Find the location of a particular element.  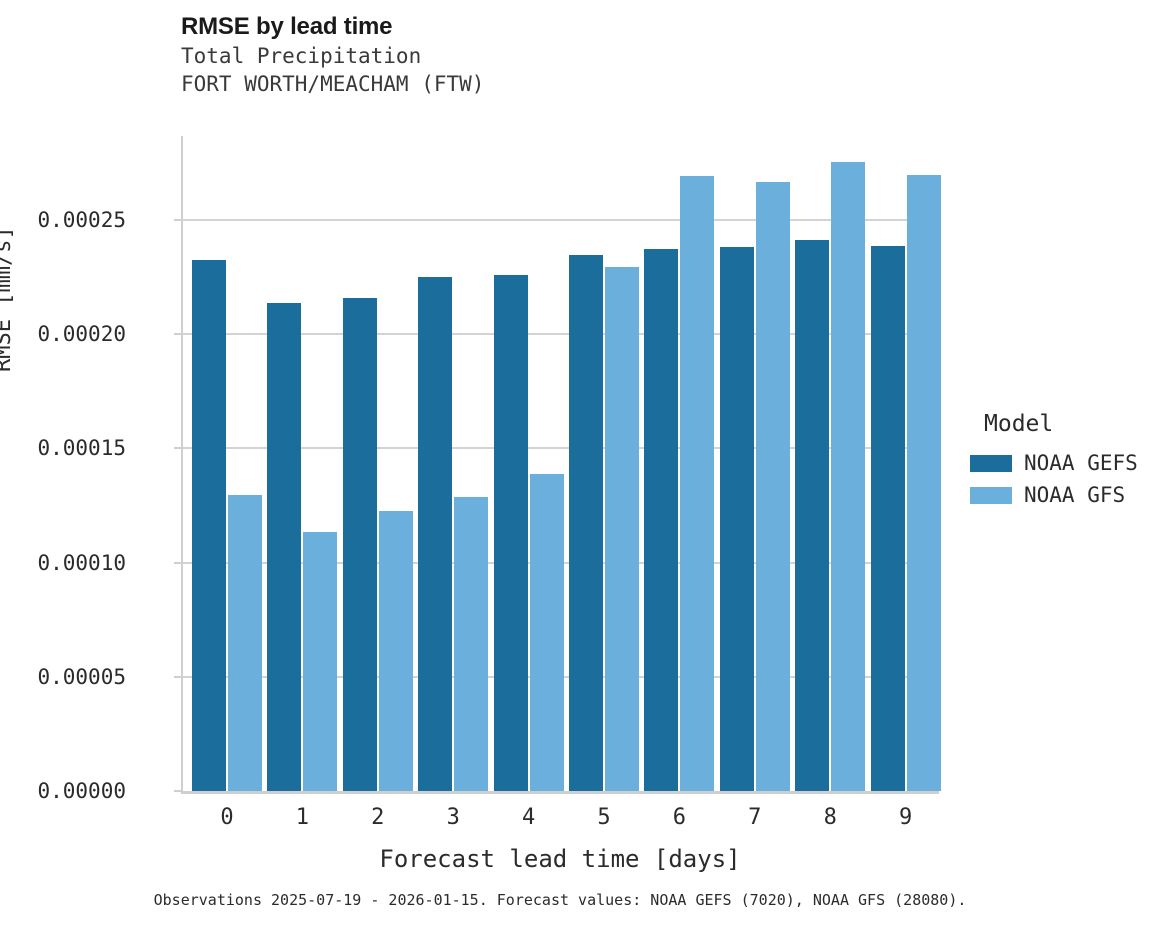

legend-item-noaa-gfs: NOAA GFS is located at coordinates (1070, 495).